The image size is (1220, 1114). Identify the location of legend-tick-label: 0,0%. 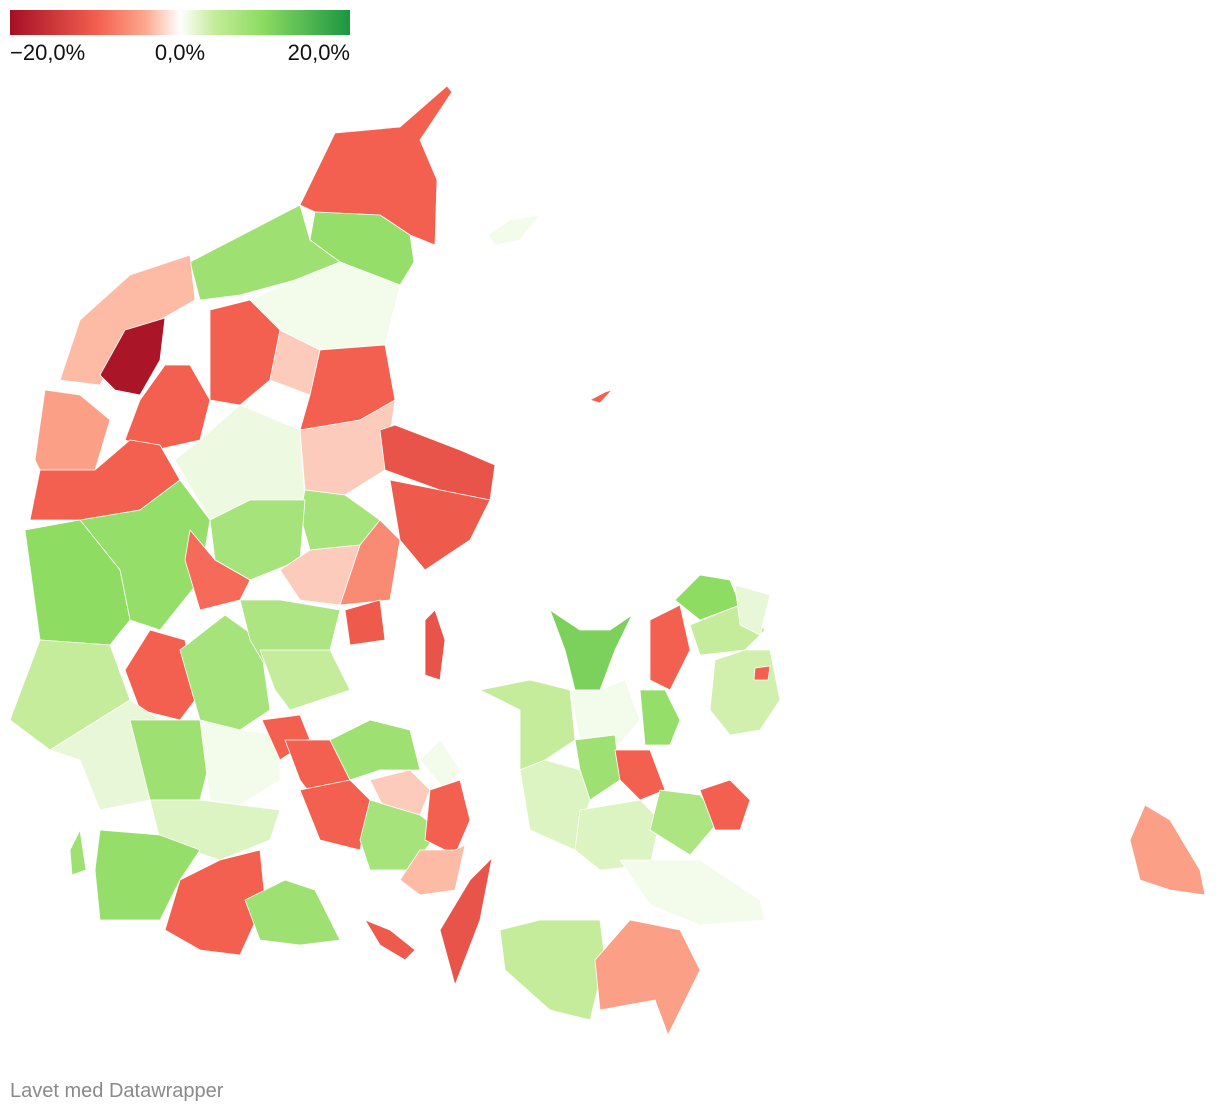
(180, 52).